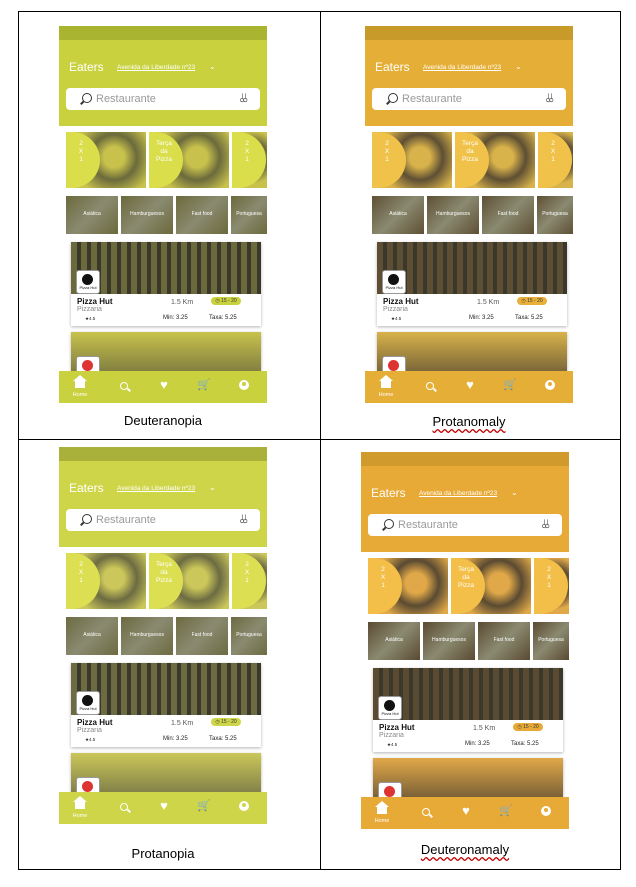  What do you see at coordinates (390, 790) in the screenshot?
I see `restaurant-logo: Pedaço` at bounding box center [390, 790].